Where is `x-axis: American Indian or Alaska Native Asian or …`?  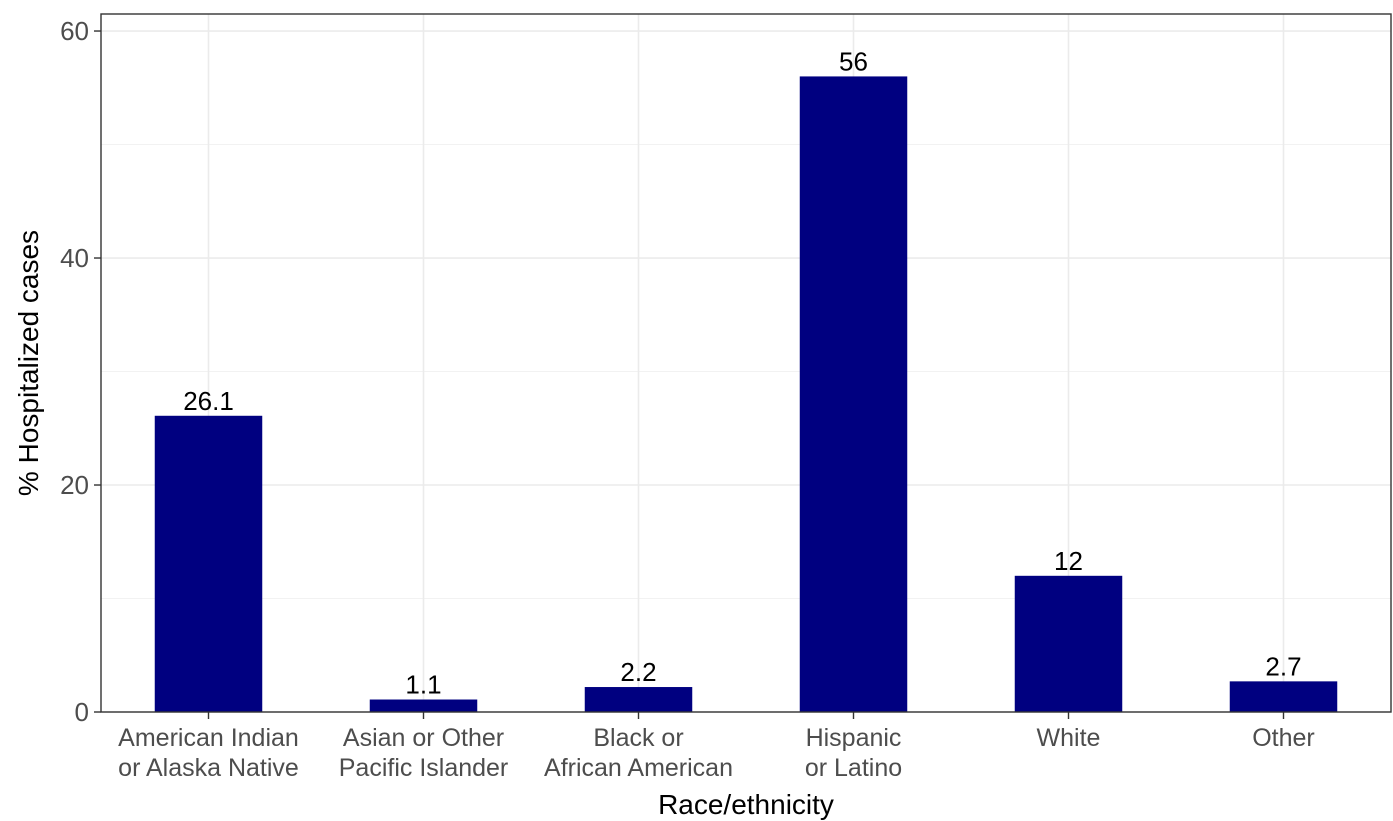 x-axis: American Indian or Alaska Native Asian or … is located at coordinates (716, 747).